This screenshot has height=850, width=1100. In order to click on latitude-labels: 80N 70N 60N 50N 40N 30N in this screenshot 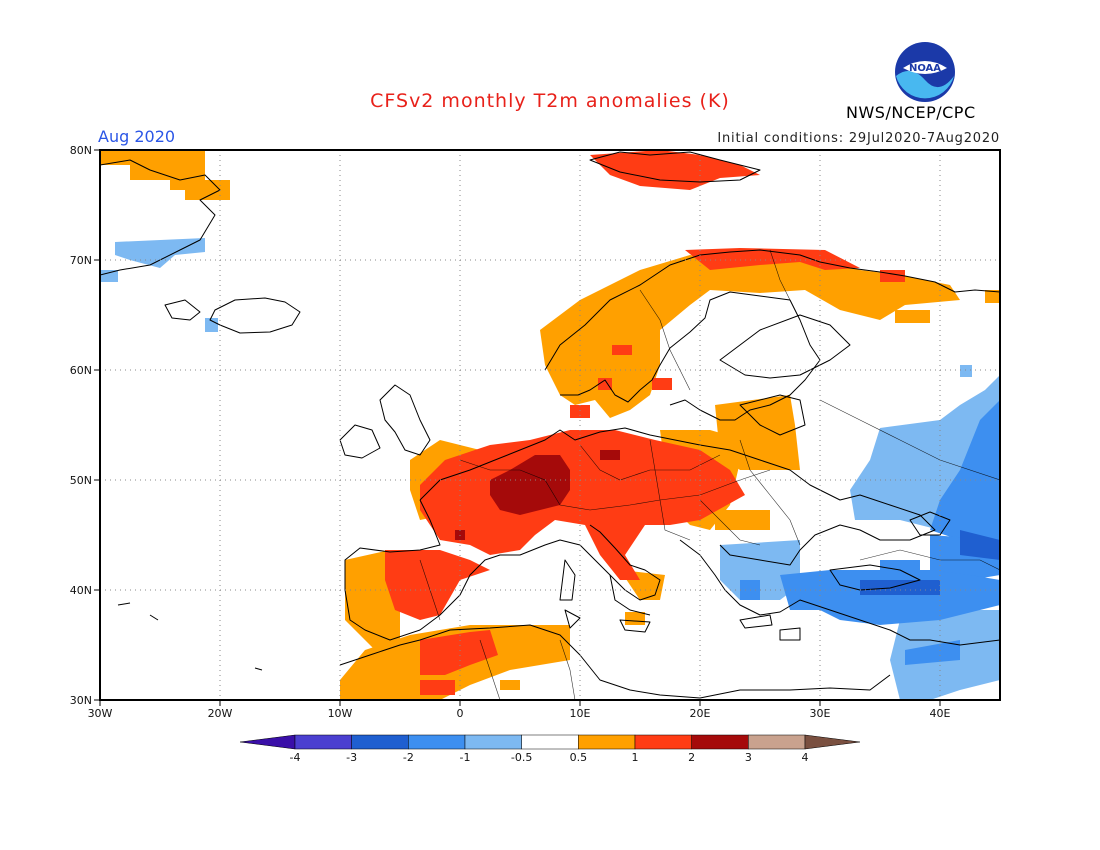, I will do `click(81, 425)`.